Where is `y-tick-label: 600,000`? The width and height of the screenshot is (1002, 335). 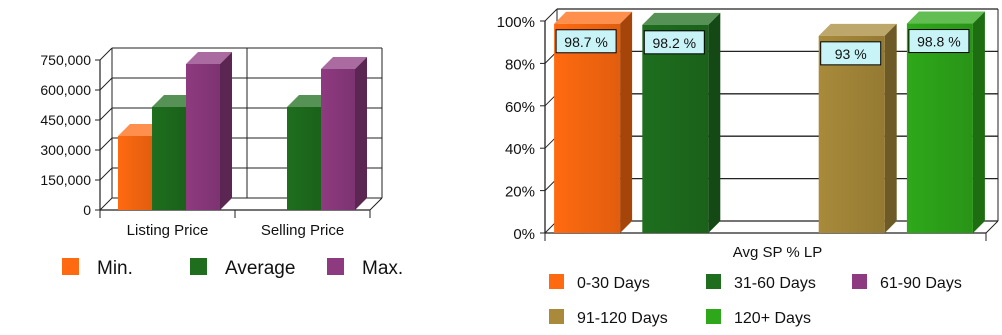 y-tick-label: 600,000 is located at coordinates (65, 90).